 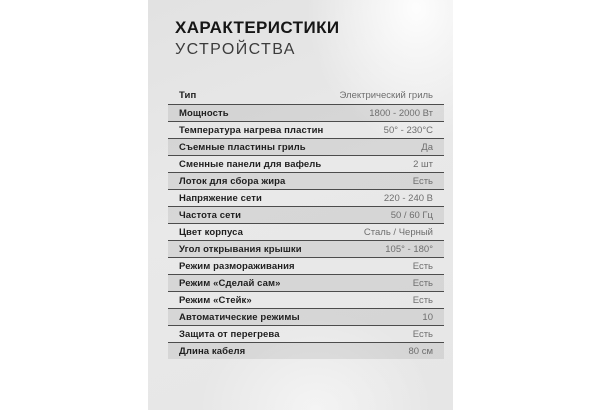 What do you see at coordinates (237, 266) in the screenshot?
I see `spec-label: Режим размораживания` at bounding box center [237, 266].